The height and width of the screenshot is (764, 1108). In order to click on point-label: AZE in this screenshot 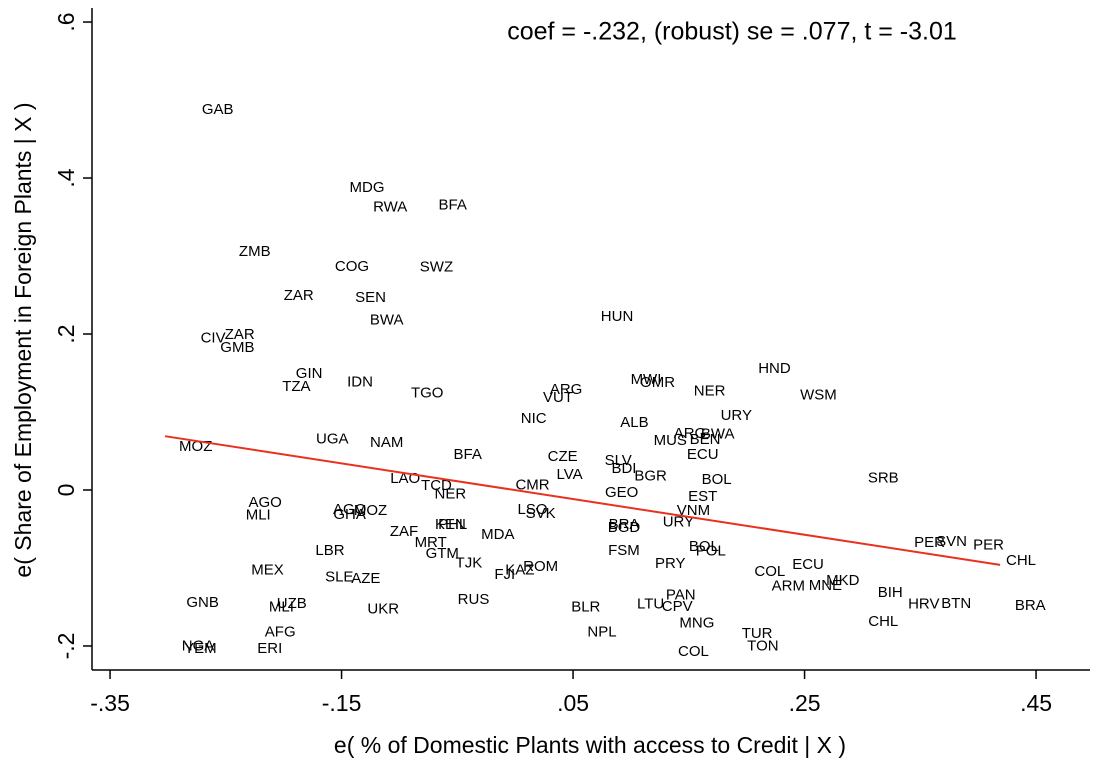, I will do `click(365, 578)`.